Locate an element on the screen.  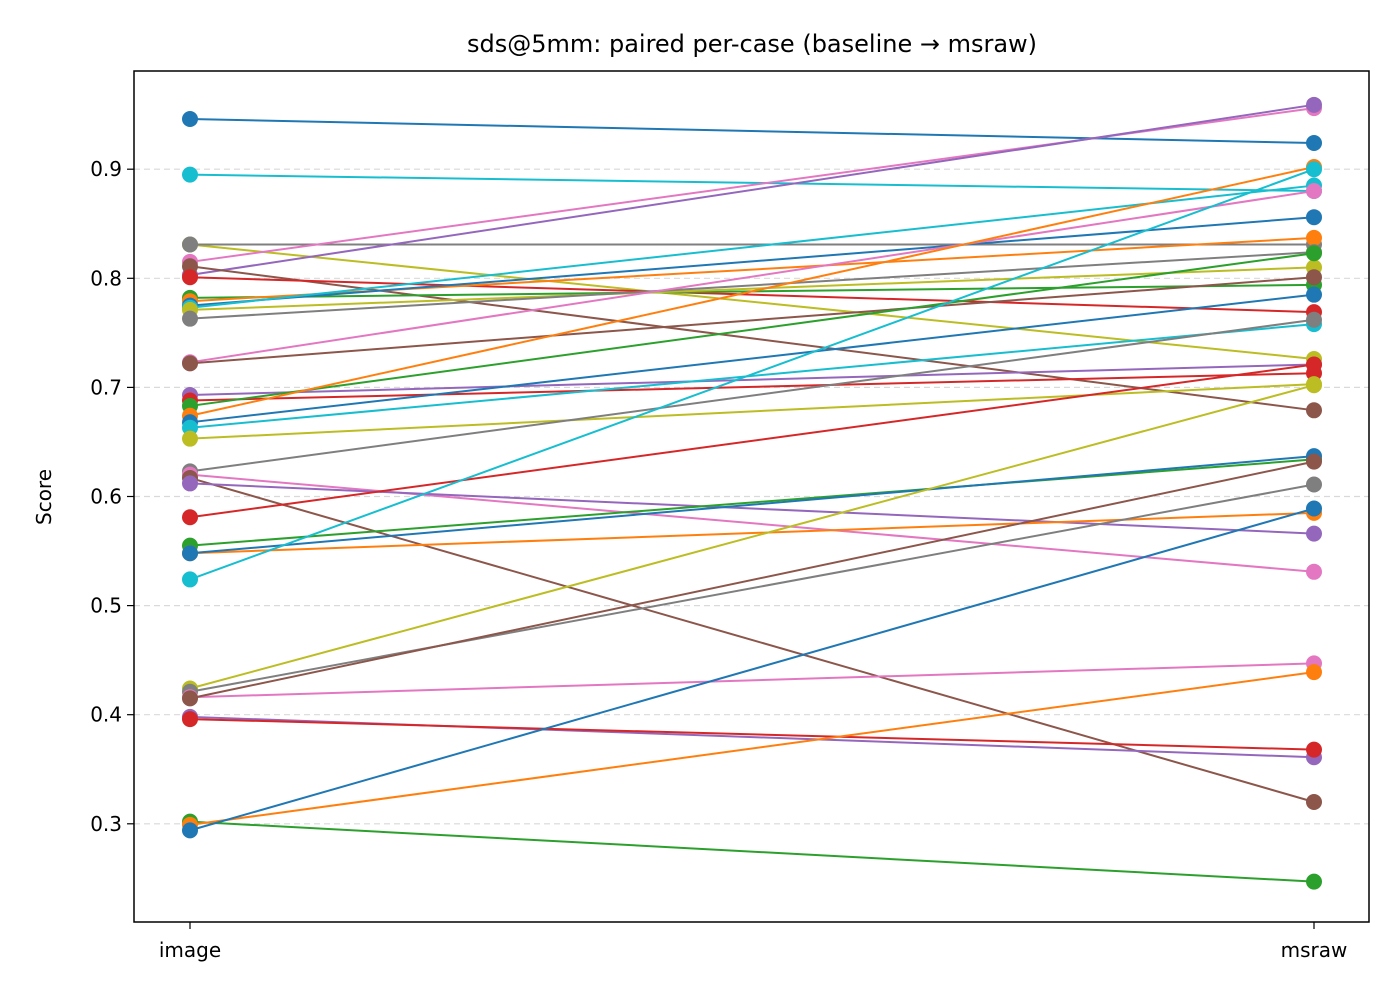
y-tick-label: 0.4 is located at coordinates (106, 715).